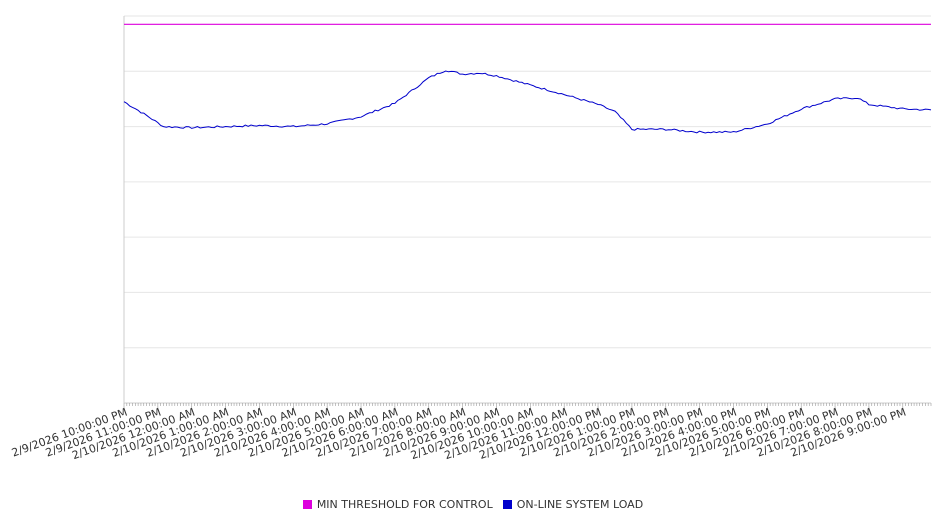 Image resolution: width=946 pixels, height=526 pixels. I want to click on legend-item-threshold: MIN THRESHOLD FOR CONTROL, so click(397, 504).